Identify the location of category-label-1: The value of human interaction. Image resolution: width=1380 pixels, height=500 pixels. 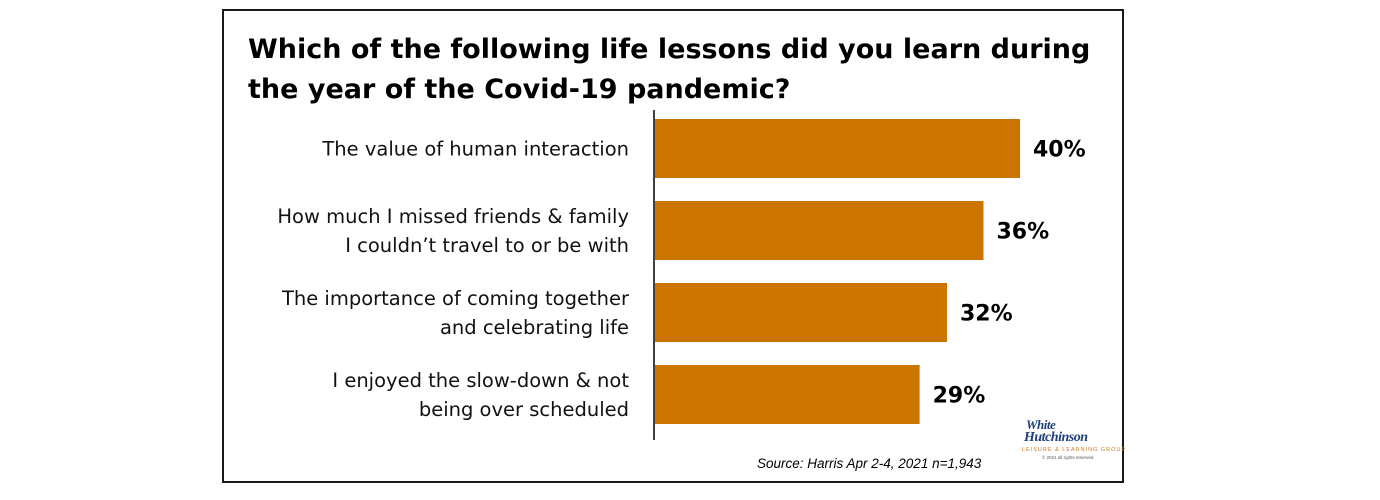
(475, 149).